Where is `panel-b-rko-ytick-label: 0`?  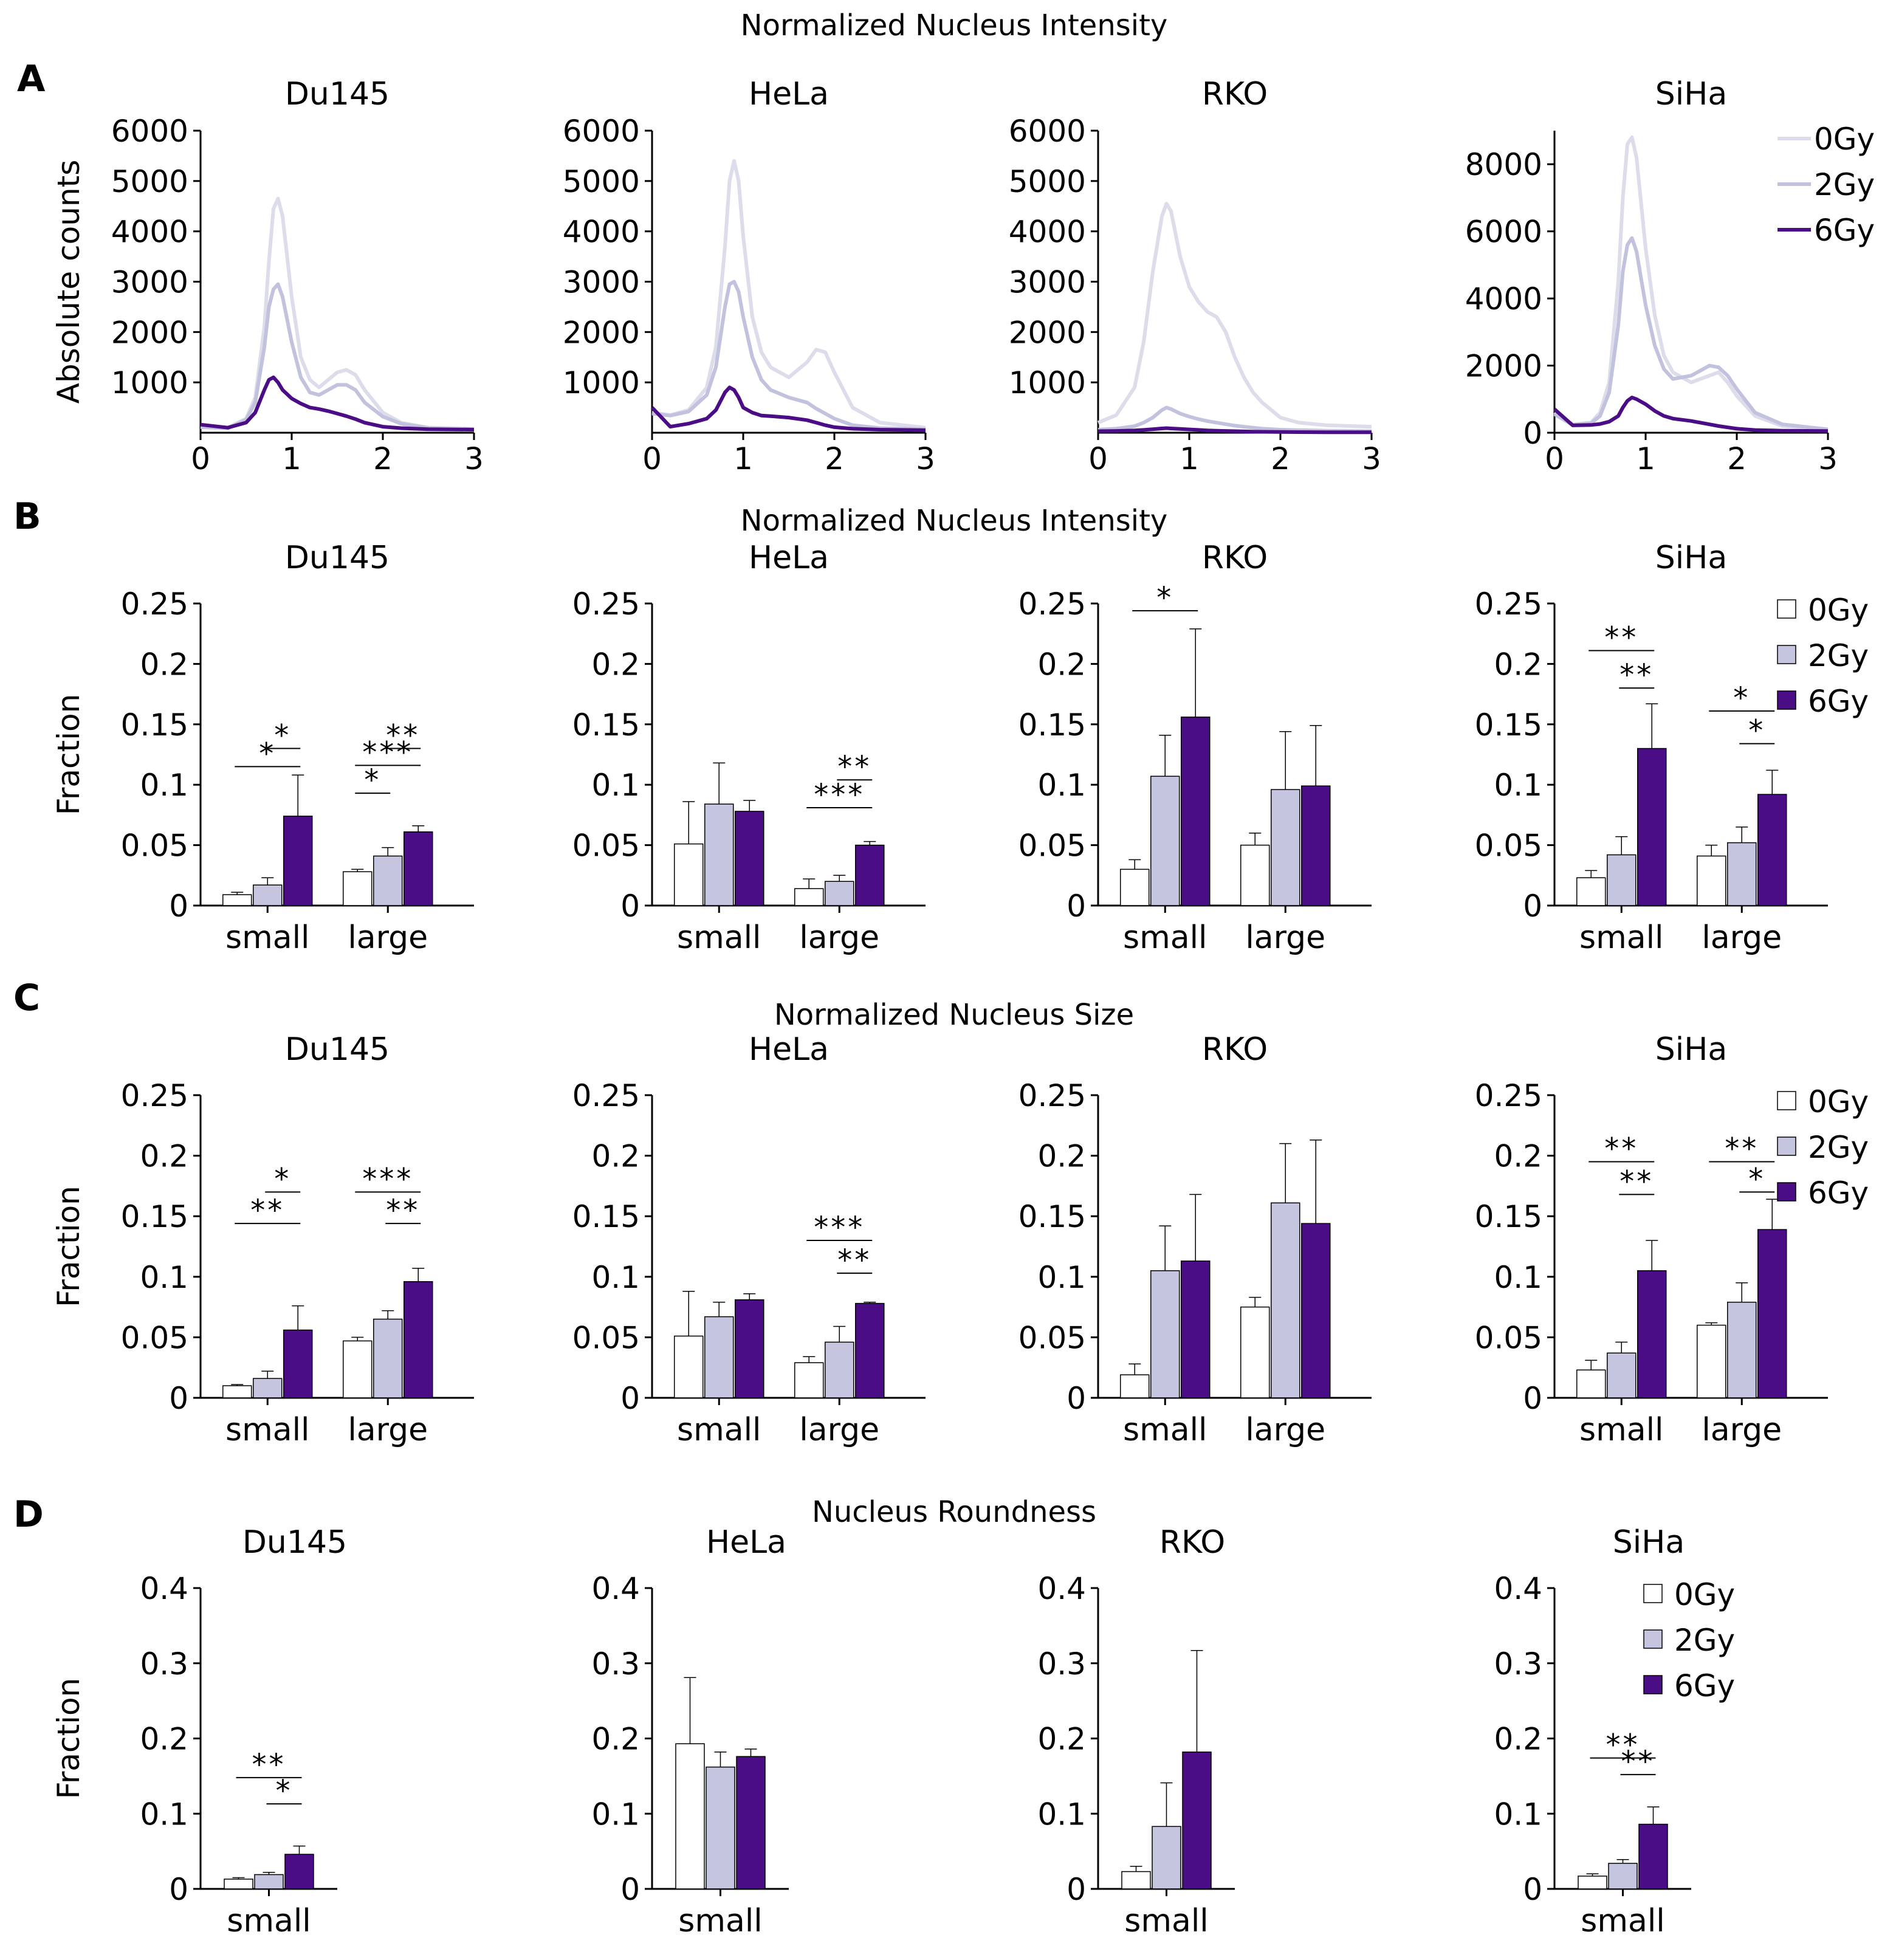 panel-b-rko-ytick-label: 0 is located at coordinates (1076, 906).